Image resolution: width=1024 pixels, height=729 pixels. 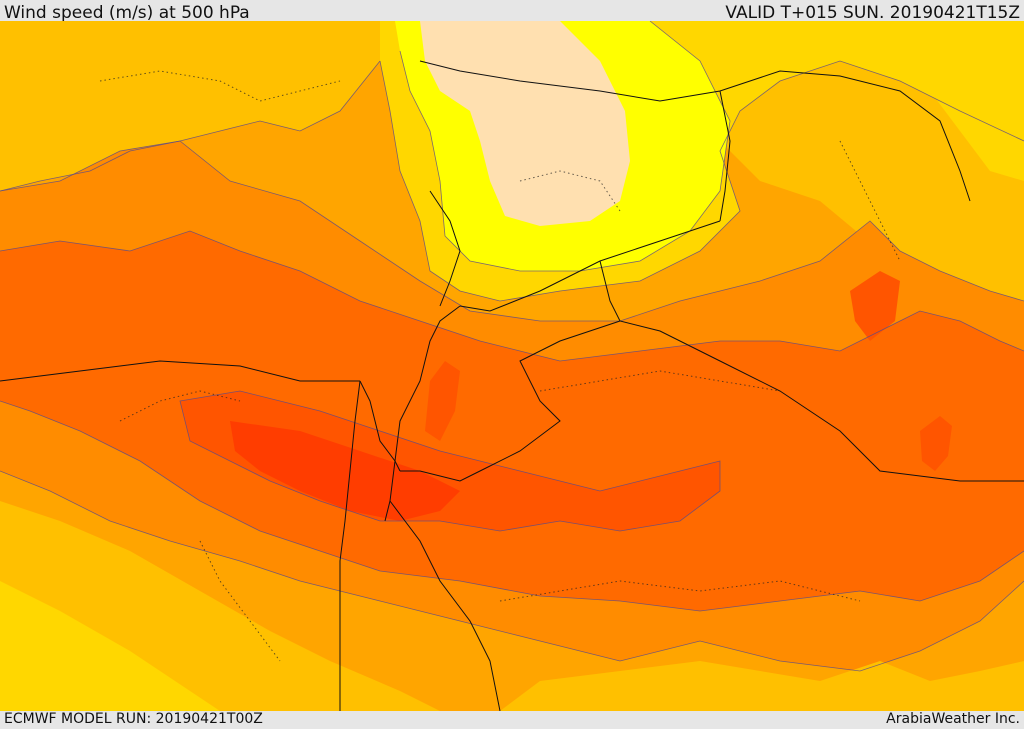 What do you see at coordinates (872, 13) in the screenshot?
I see `valid-time: VALID T+015 SUN. 20190421T15Z` at bounding box center [872, 13].